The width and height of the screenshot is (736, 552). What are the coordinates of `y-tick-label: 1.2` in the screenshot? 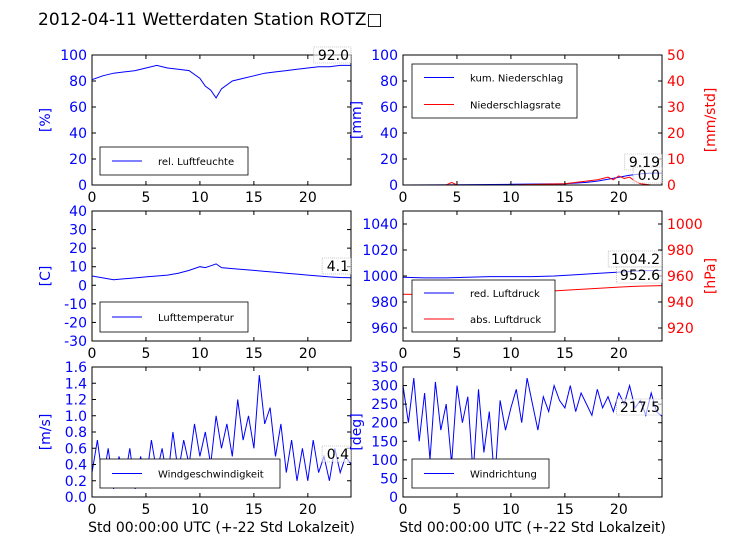 It's located at (76, 401).